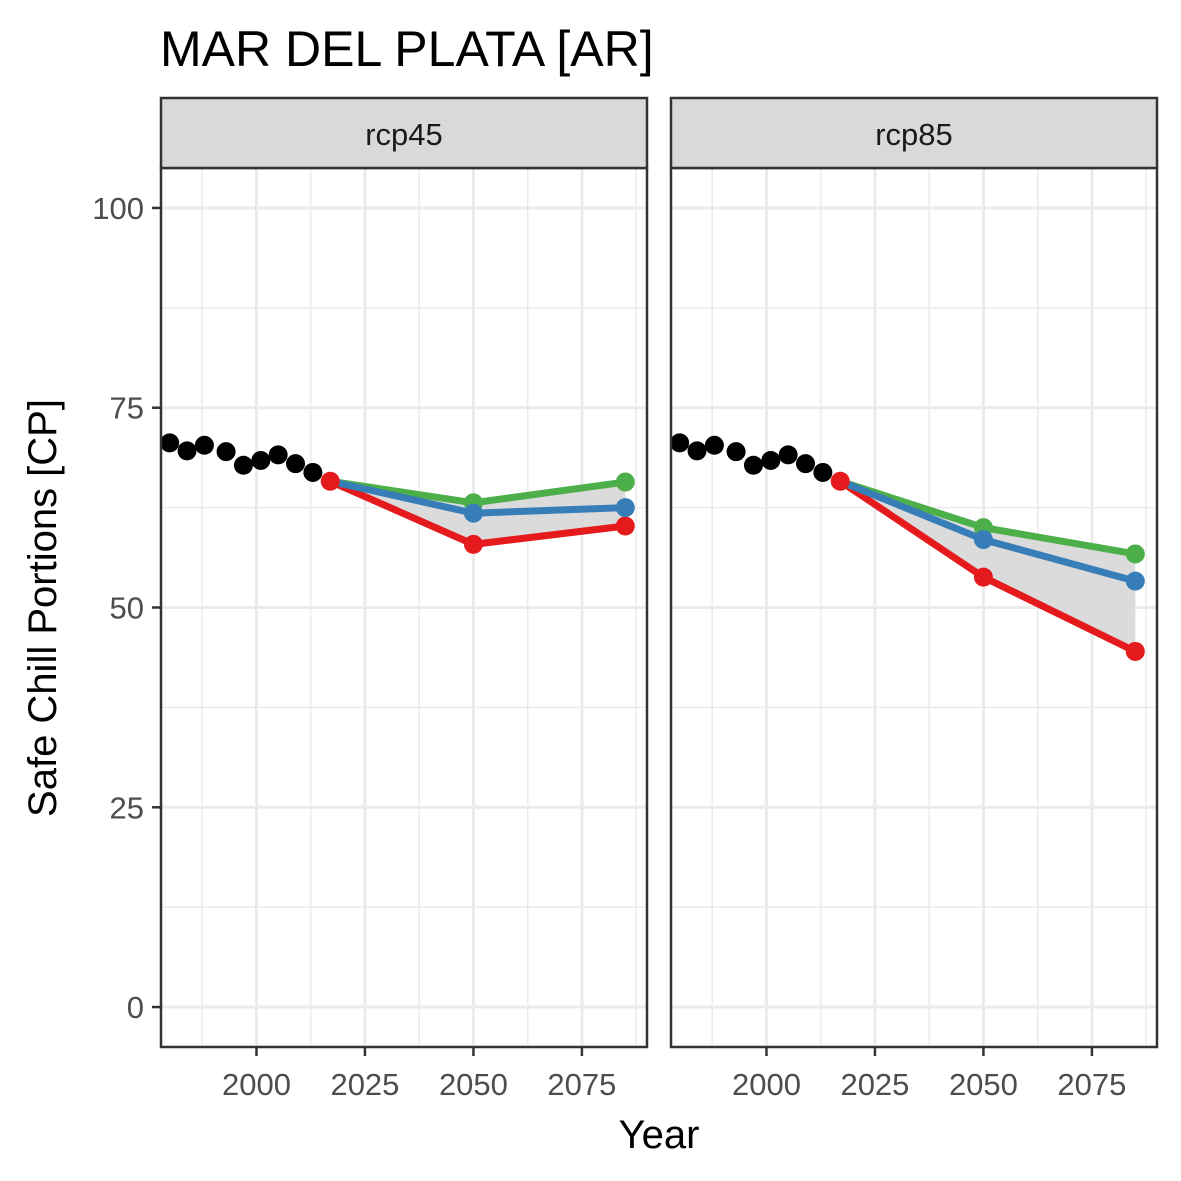 This screenshot has width=1181, height=1181. Describe the element at coordinates (988, 566) in the screenshot. I see `scenario-ribbon` at that location.